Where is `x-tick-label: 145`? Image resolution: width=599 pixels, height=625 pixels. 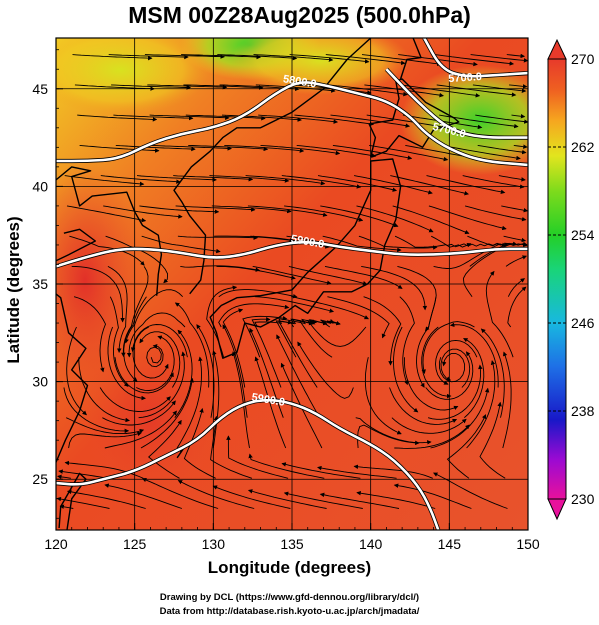
x-tick-label: 145 is located at coordinates (450, 544).